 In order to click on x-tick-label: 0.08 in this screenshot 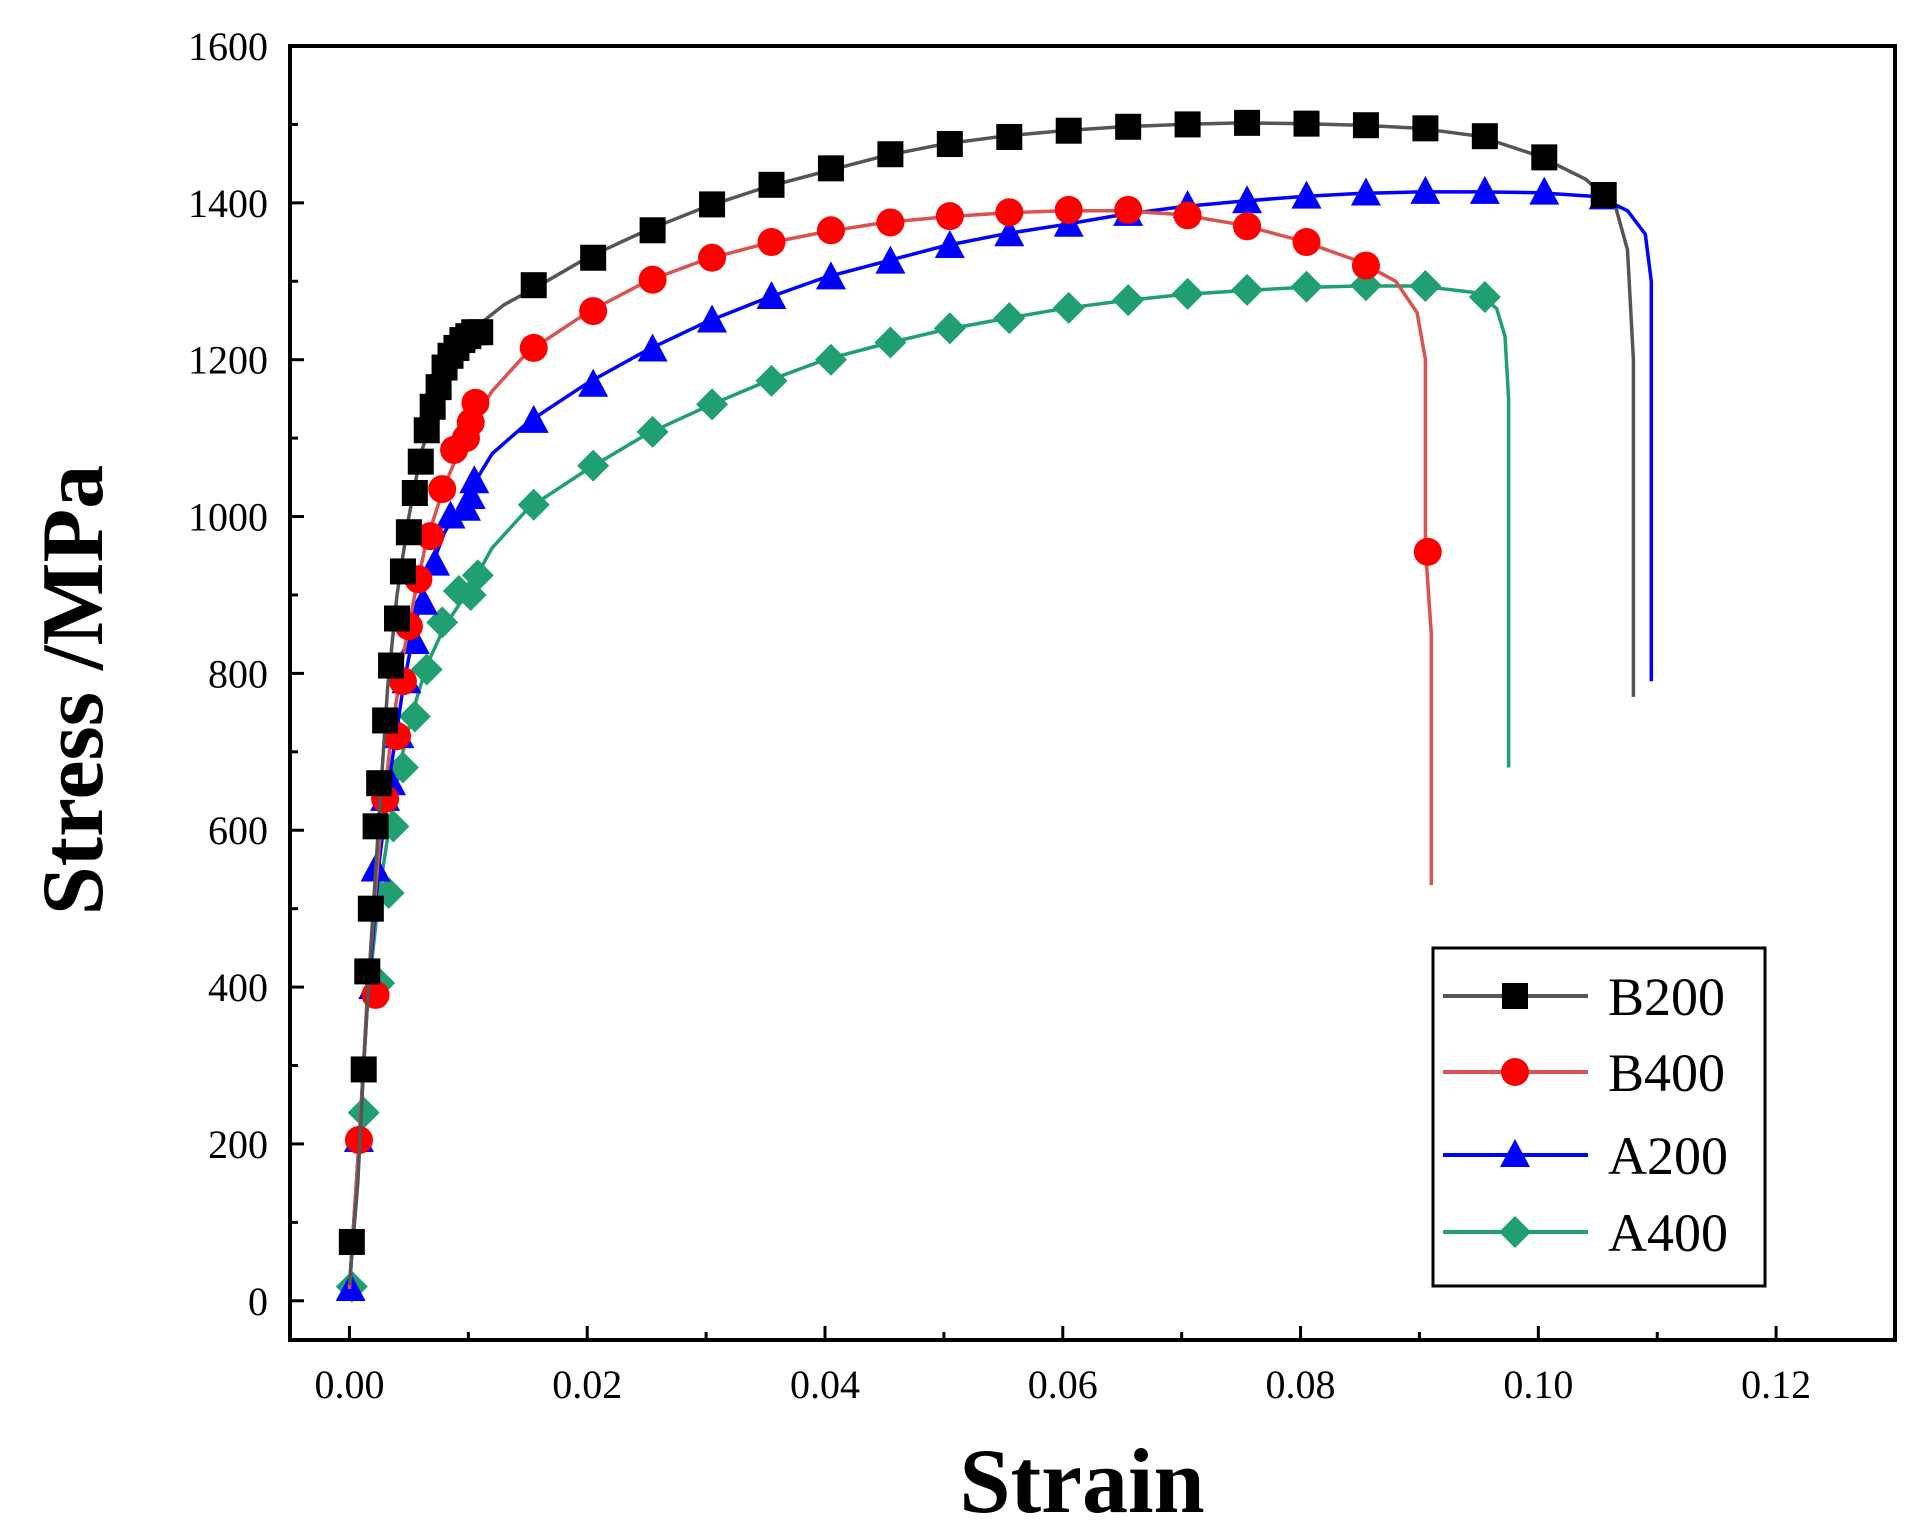, I will do `click(1301, 1384)`.